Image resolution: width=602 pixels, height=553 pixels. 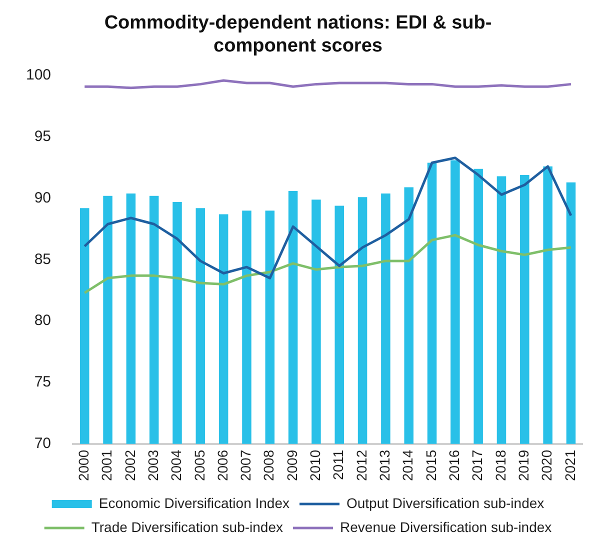 What do you see at coordinates (43, 137) in the screenshot?
I see `y-tick-label: 95` at bounding box center [43, 137].